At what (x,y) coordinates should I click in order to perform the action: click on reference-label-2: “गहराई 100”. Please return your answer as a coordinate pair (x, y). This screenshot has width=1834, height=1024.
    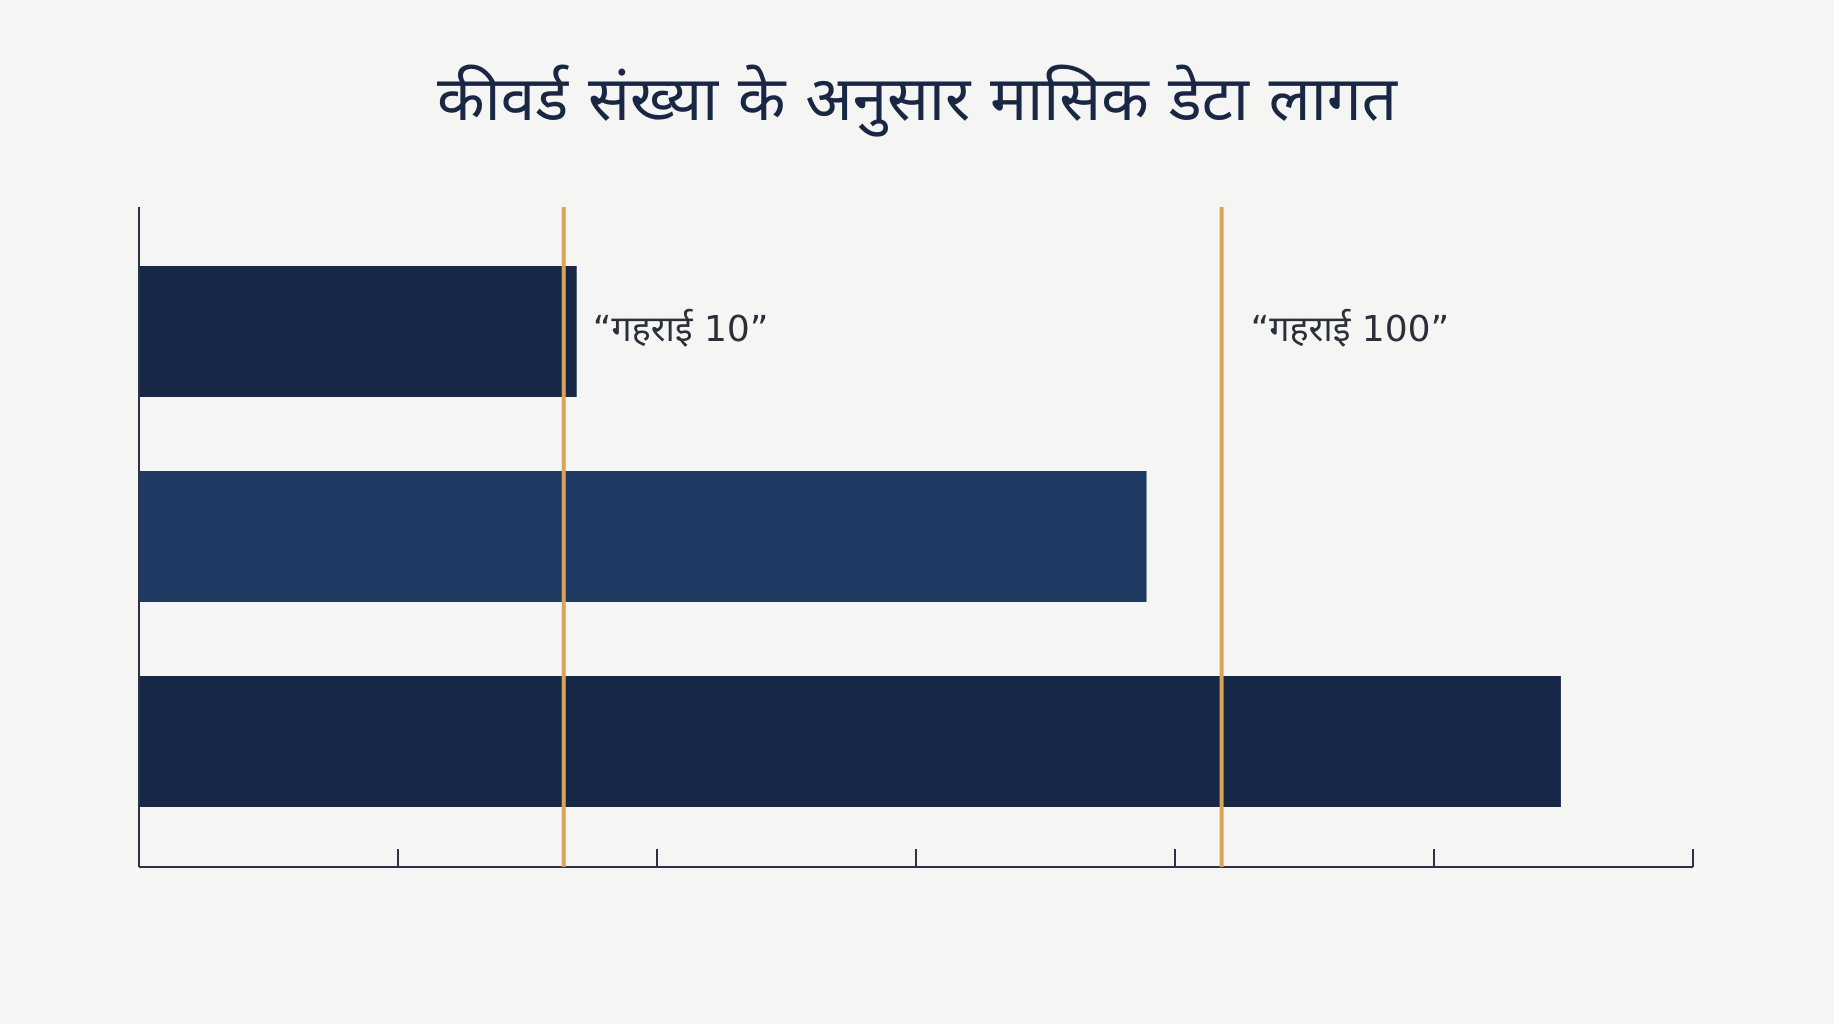
    Looking at the image, I should click on (1350, 329).